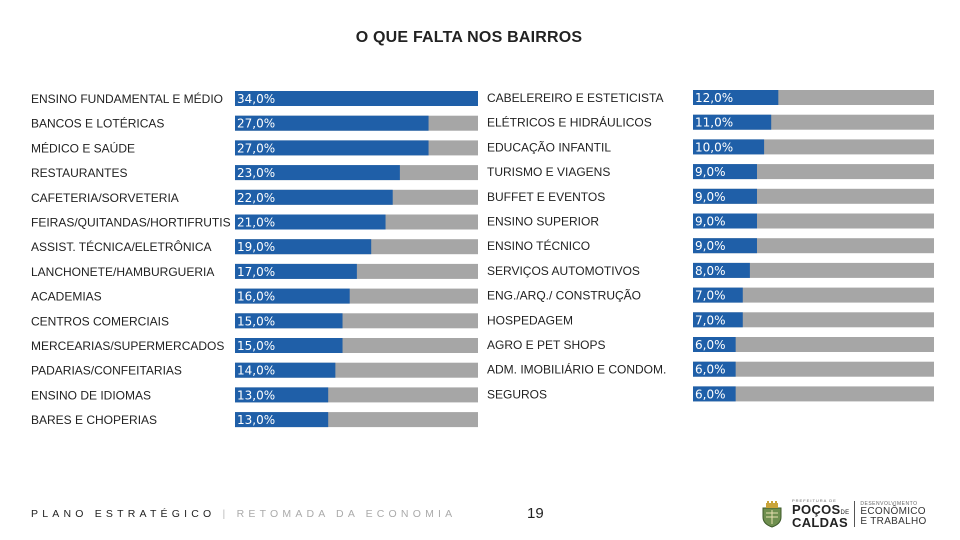 The image size is (960, 540). What do you see at coordinates (66, 297) in the screenshot?
I see `left-category-label: ACADEMIAS` at bounding box center [66, 297].